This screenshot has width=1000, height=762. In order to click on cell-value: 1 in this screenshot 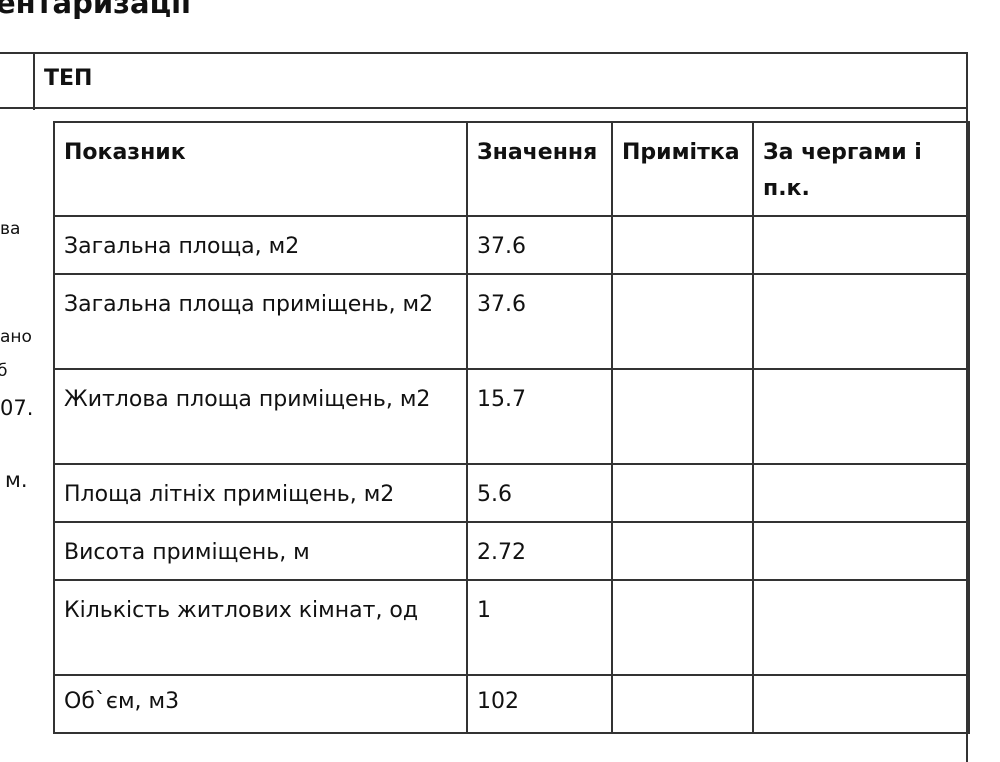, I will do `click(539, 627)`.